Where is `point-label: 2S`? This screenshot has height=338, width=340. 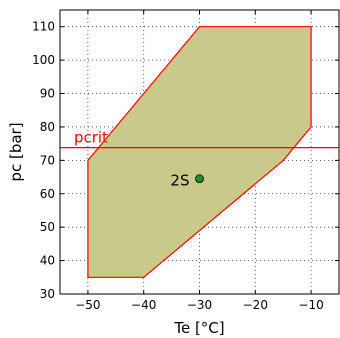
point-label: 2S is located at coordinates (179, 181).